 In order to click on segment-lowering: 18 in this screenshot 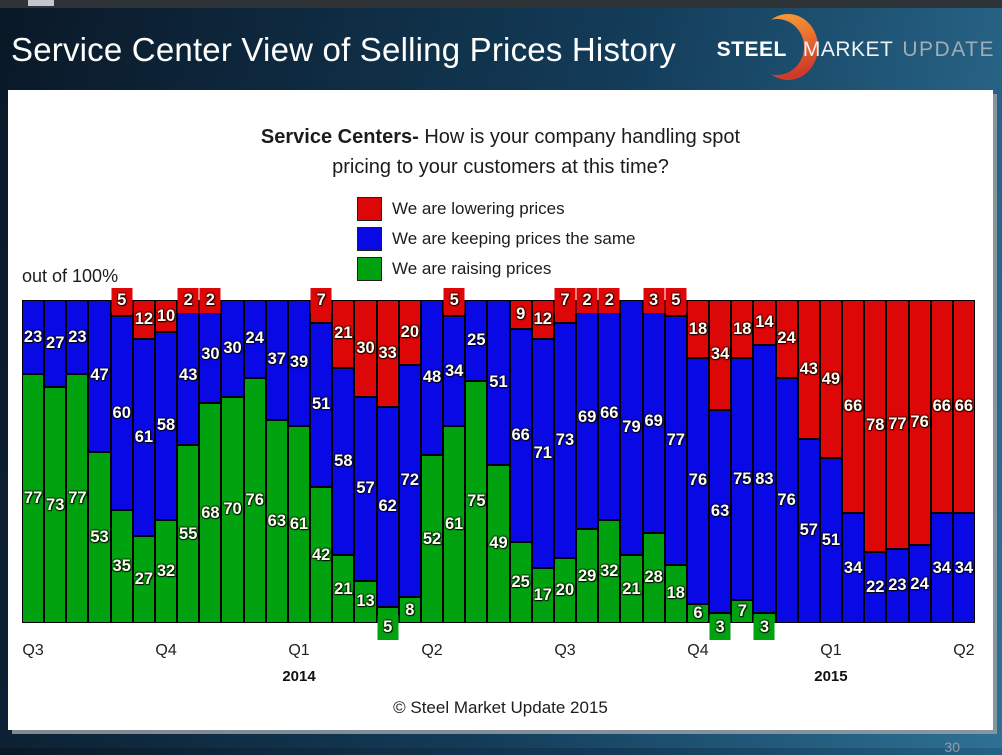, I will do `click(698, 329)`.